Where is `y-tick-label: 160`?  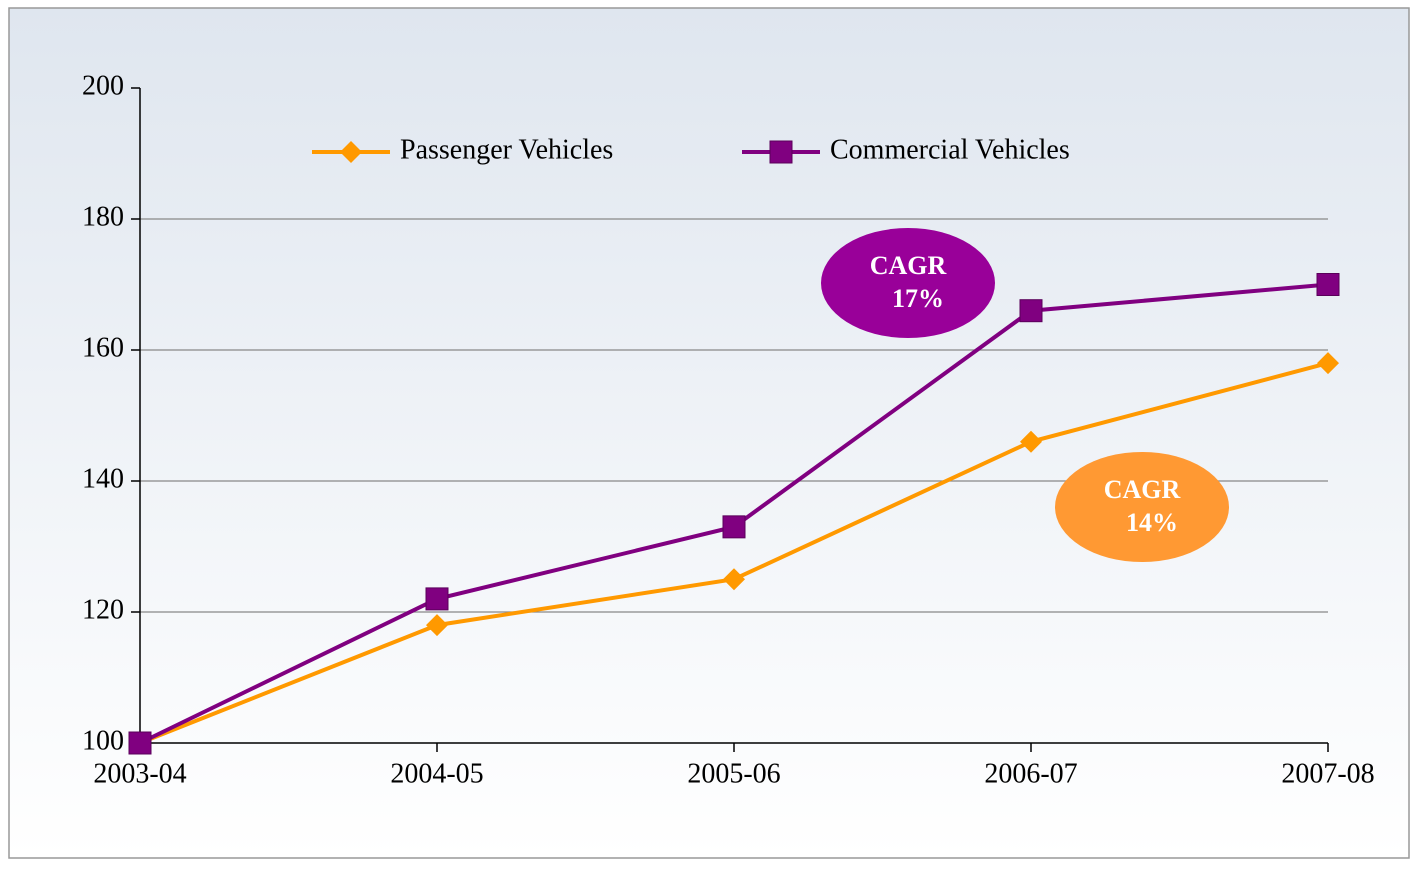
y-tick-label: 160 is located at coordinates (103, 347).